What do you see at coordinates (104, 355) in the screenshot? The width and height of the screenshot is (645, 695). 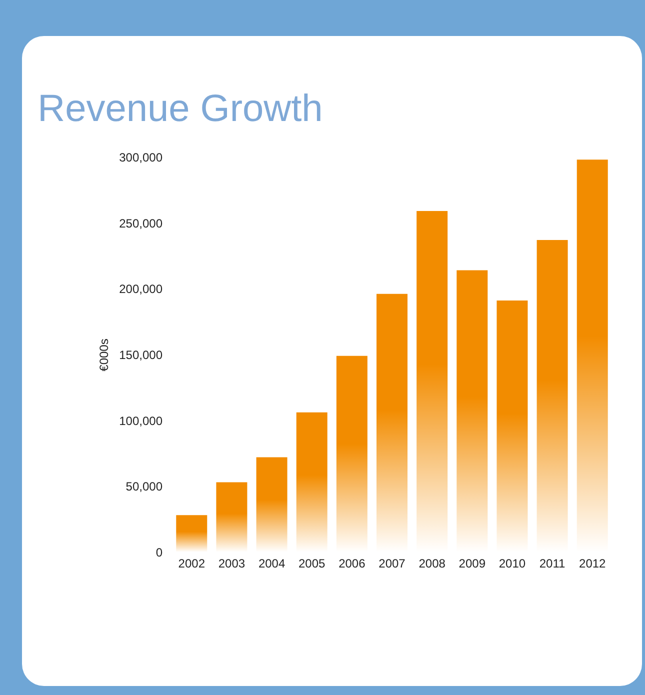 I see `y-axis-title: €000s` at bounding box center [104, 355].